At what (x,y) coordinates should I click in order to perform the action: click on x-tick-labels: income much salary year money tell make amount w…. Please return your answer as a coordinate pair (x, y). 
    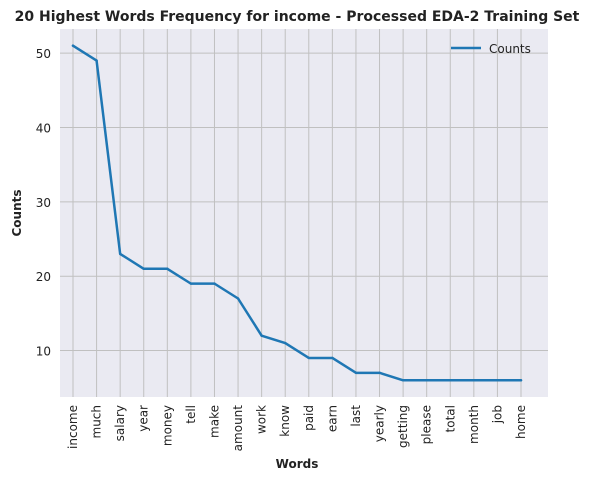
    Looking at the image, I should click on (297, 428).